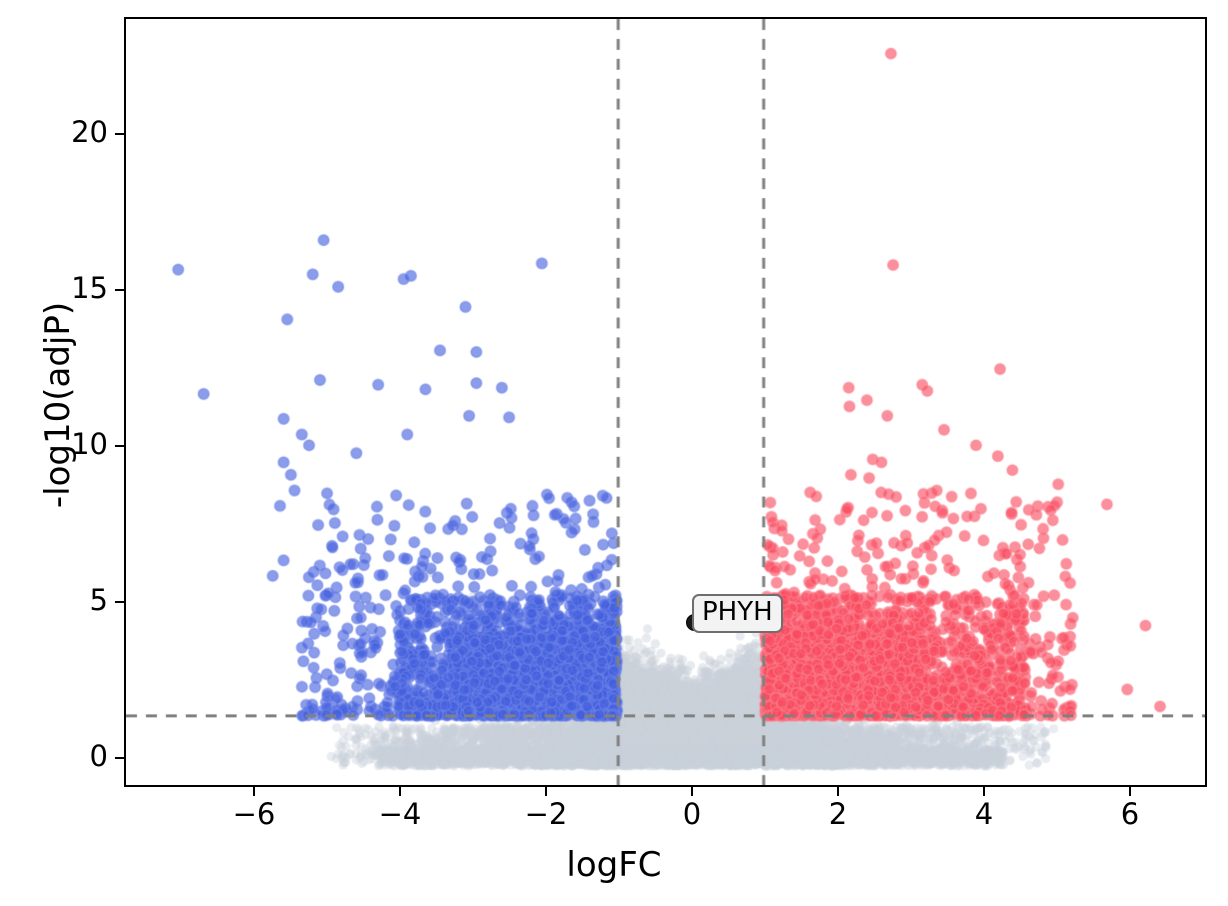 The image size is (1228, 906). I want to click on x-axis-title: logFC, so click(614, 865).